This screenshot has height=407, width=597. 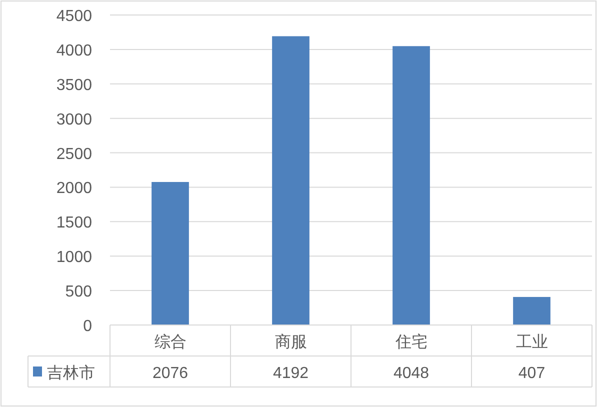 What do you see at coordinates (78, 292) in the screenshot?
I see `y-tick-label: 500` at bounding box center [78, 292].